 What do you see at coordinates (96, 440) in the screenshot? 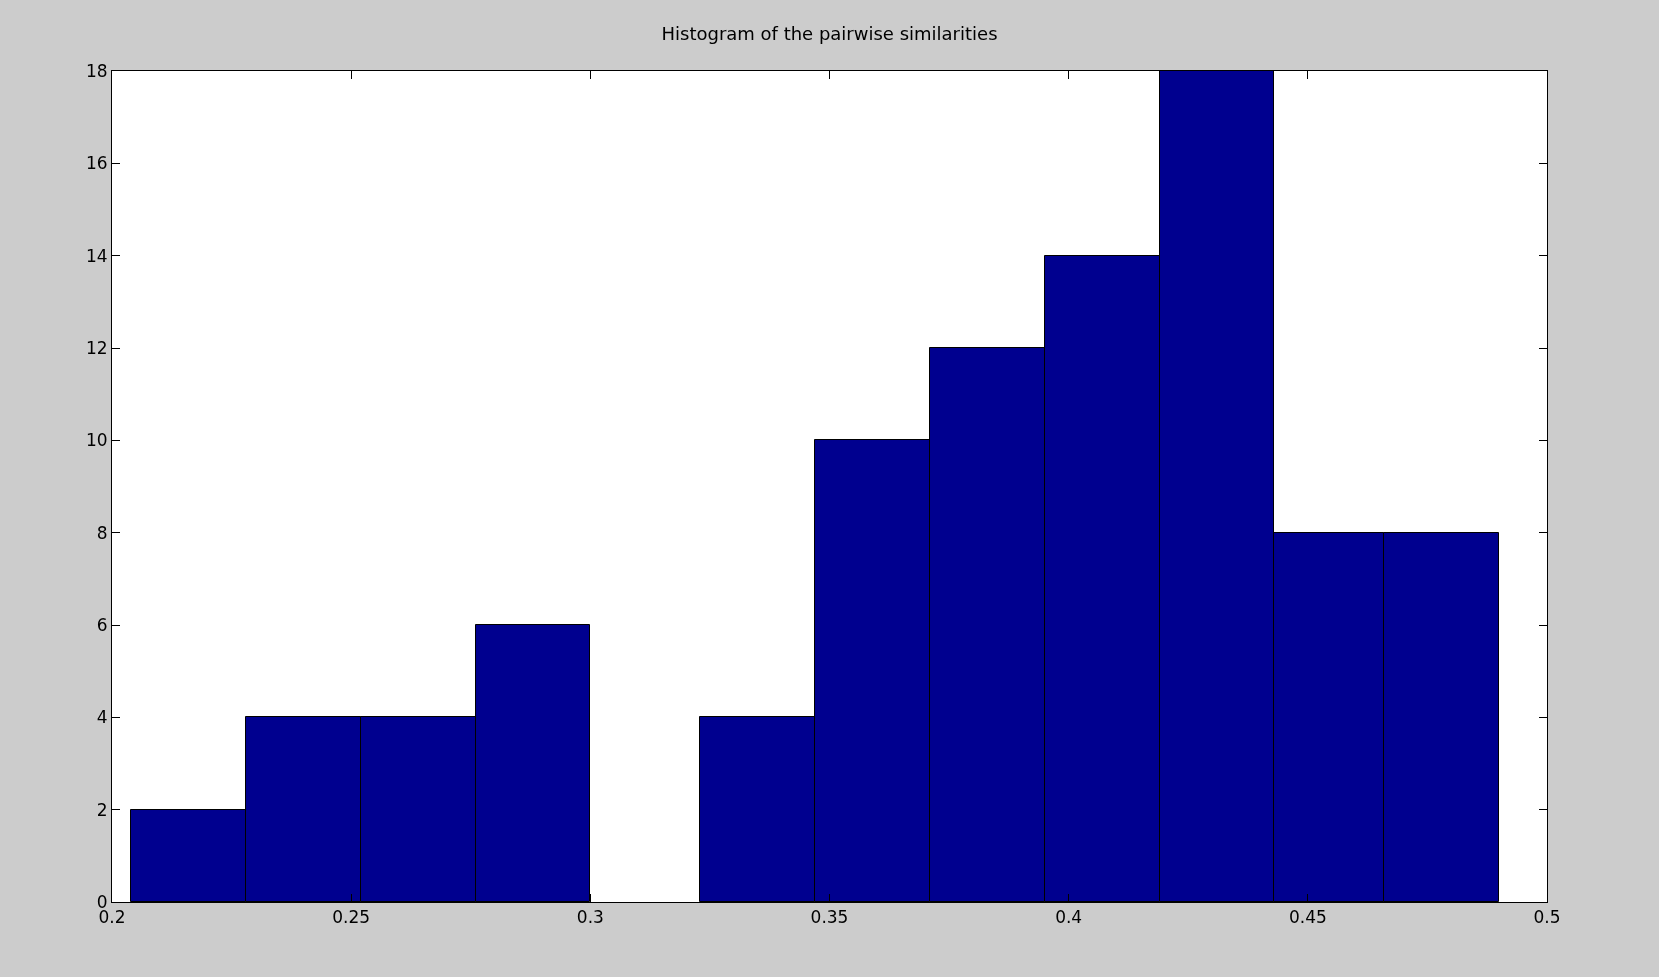
I see `y-tick-label: 10` at bounding box center [96, 440].